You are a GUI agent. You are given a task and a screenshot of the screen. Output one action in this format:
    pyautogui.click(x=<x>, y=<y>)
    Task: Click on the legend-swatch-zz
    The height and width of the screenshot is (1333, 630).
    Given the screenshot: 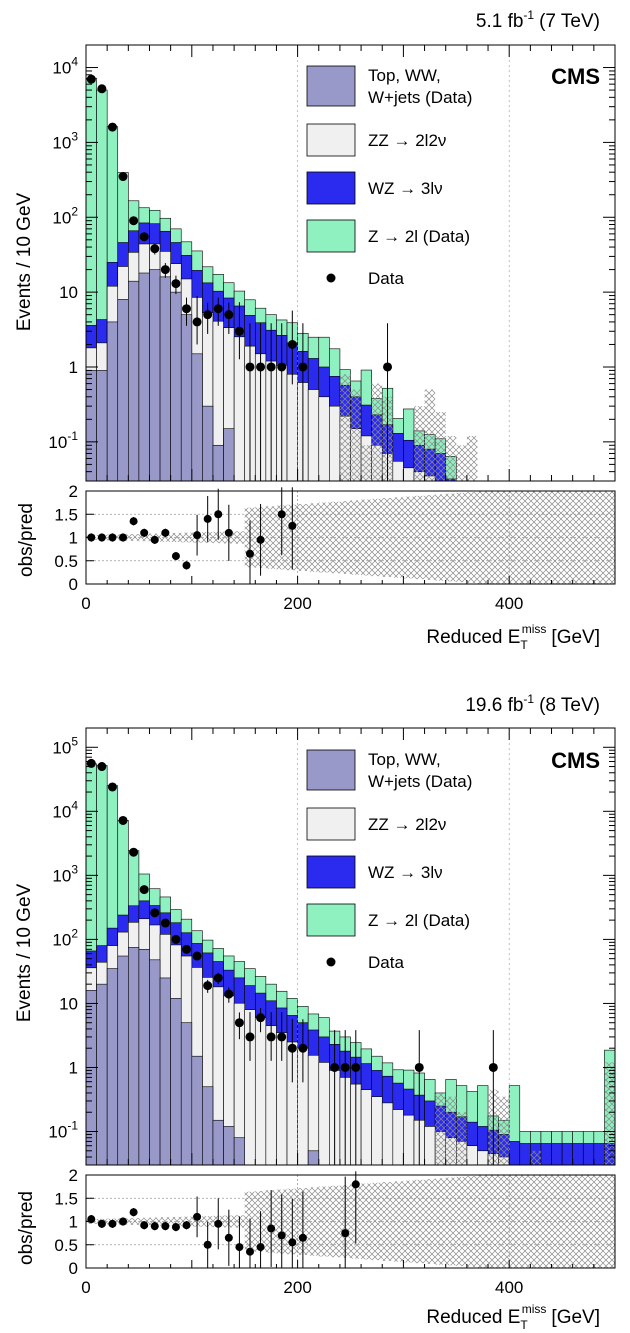 What is the action you would take?
    pyautogui.click(x=331, y=824)
    